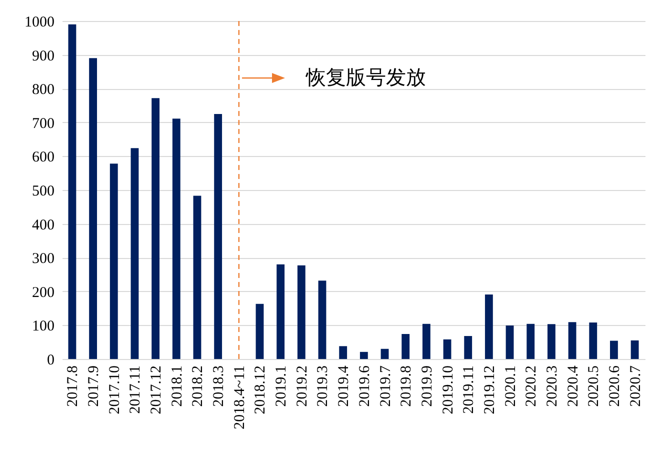 This screenshot has height=449, width=651. Describe the element at coordinates (323, 386) in the screenshot. I see `x-tick-label: 2019.3` at that location.